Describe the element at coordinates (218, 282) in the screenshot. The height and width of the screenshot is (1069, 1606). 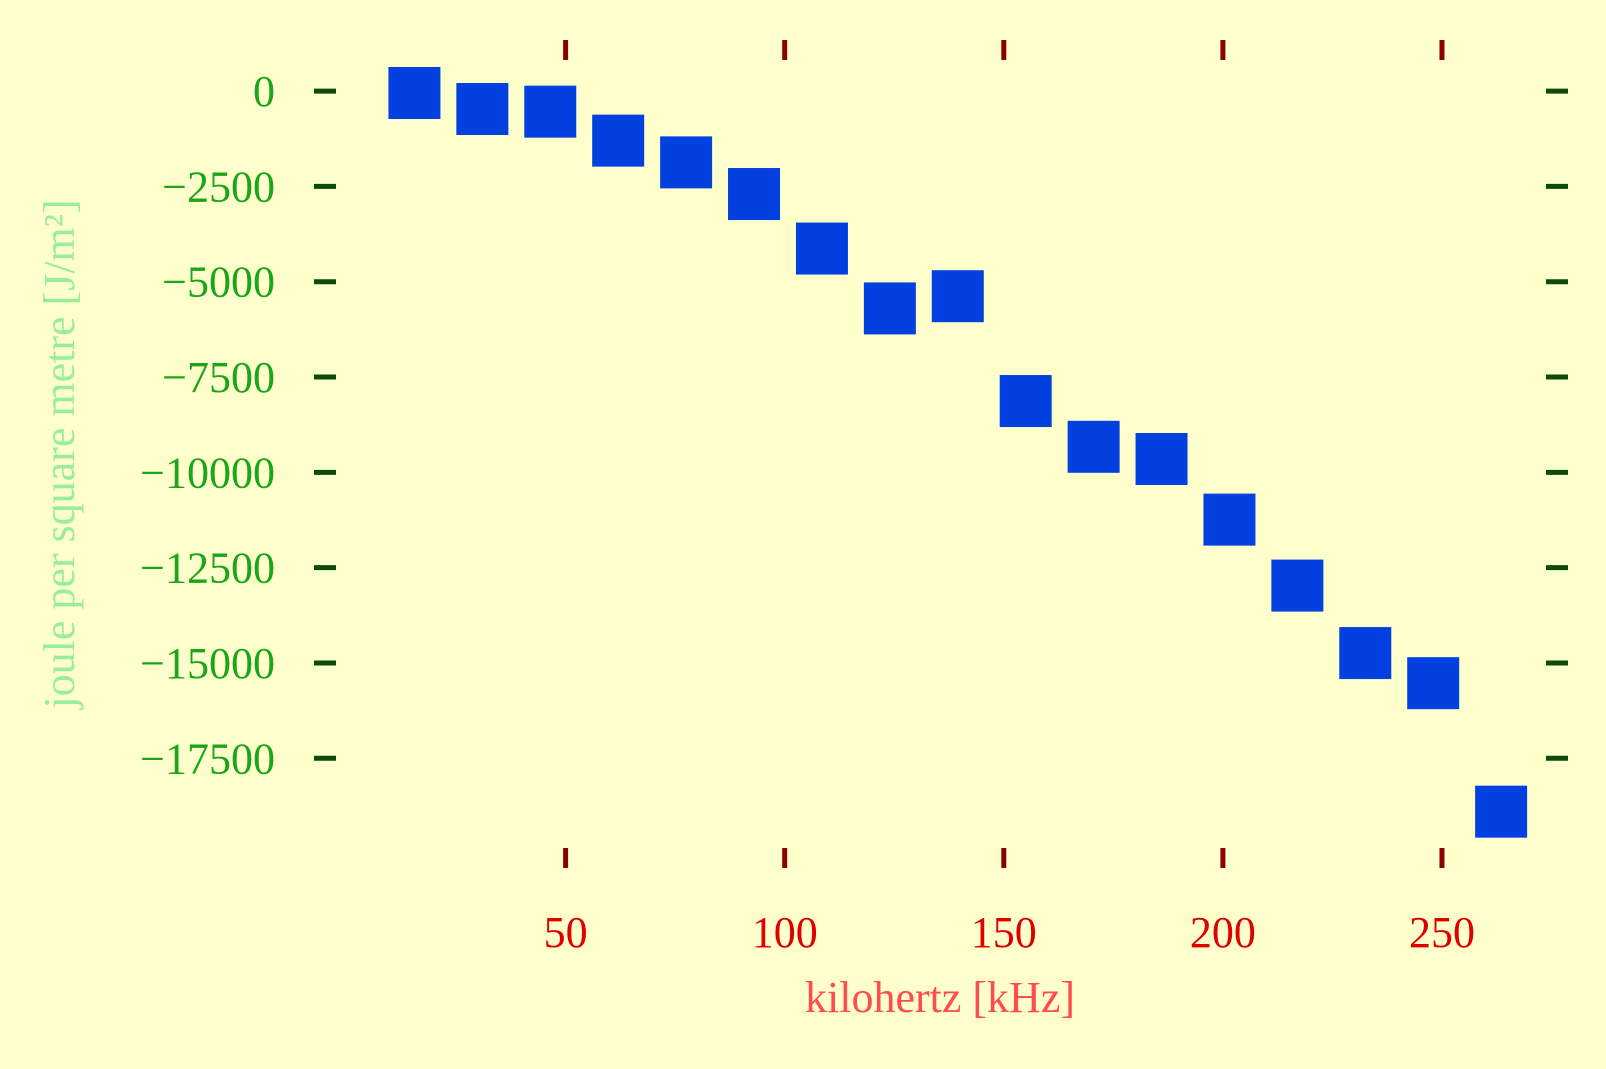
I see `y-tick-label: −5000` at that location.